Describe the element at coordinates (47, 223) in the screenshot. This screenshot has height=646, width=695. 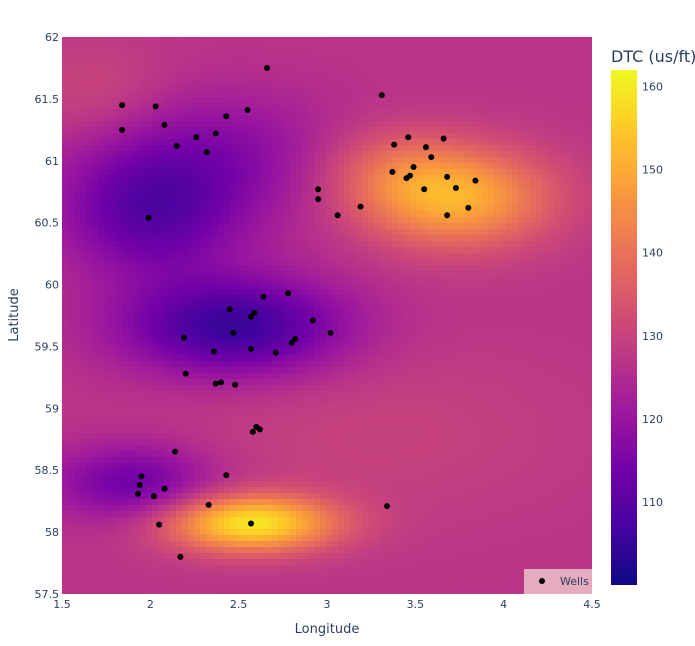
I see `y-tick-label: 60.5` at that location.